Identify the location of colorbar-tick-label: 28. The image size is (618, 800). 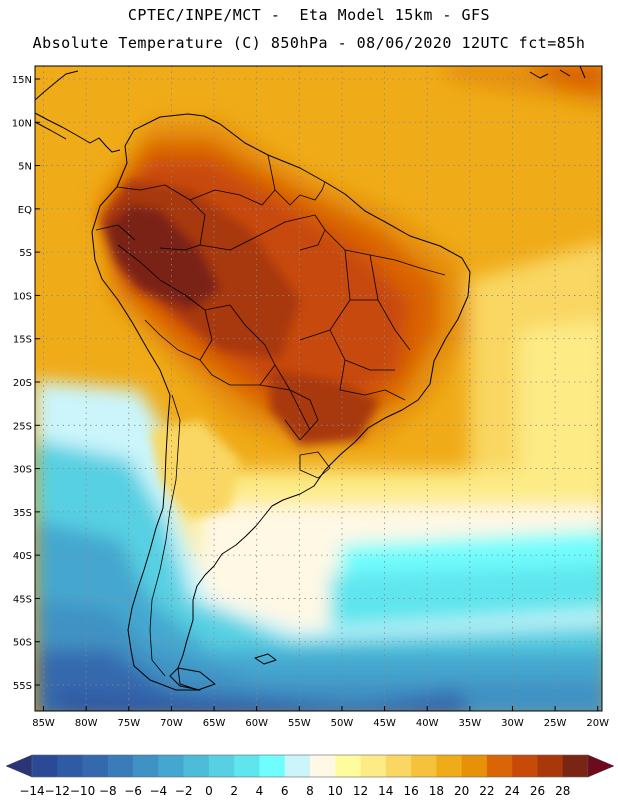
(562, 791).